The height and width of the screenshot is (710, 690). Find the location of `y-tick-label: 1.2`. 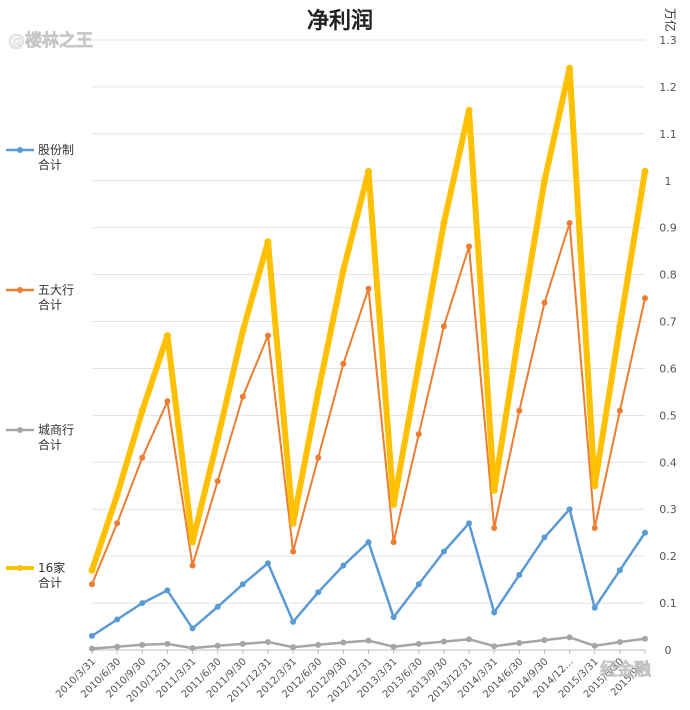

y-tick-label: 1.2 is located at coordinates (668, 87).